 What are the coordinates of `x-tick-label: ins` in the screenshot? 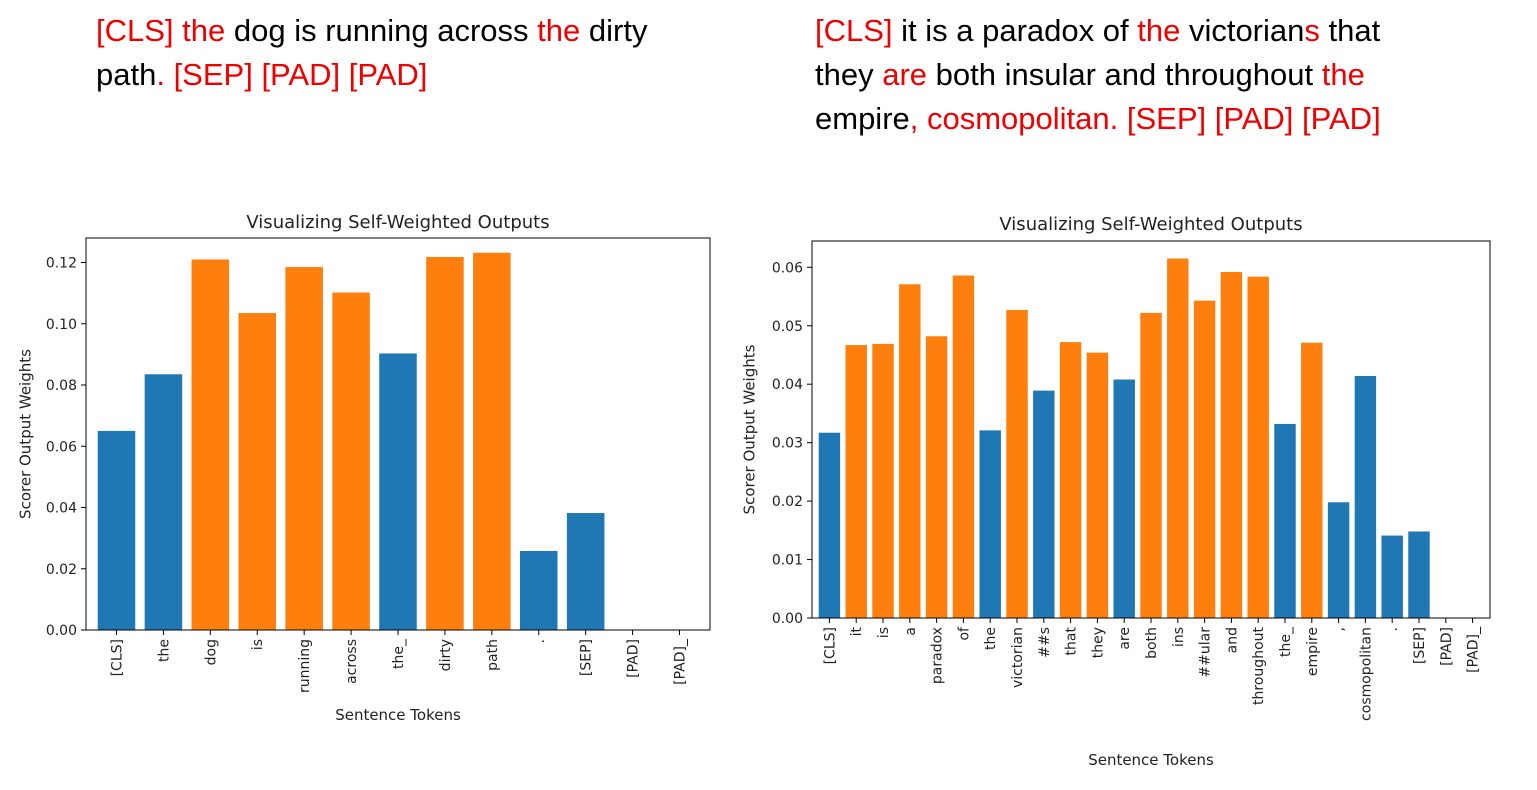 It's located at (1179, 637).